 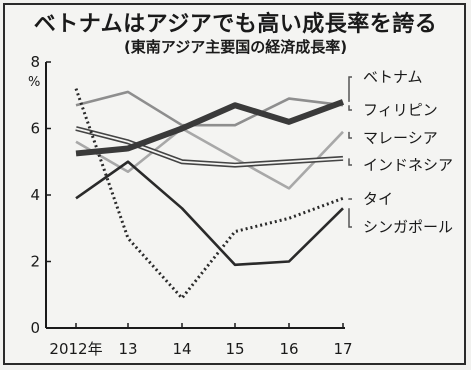 What do you see at coordinates (75, 349) in the screenshot?
I see `x-tick-label: 2012年` at bounding box center [75, 349].